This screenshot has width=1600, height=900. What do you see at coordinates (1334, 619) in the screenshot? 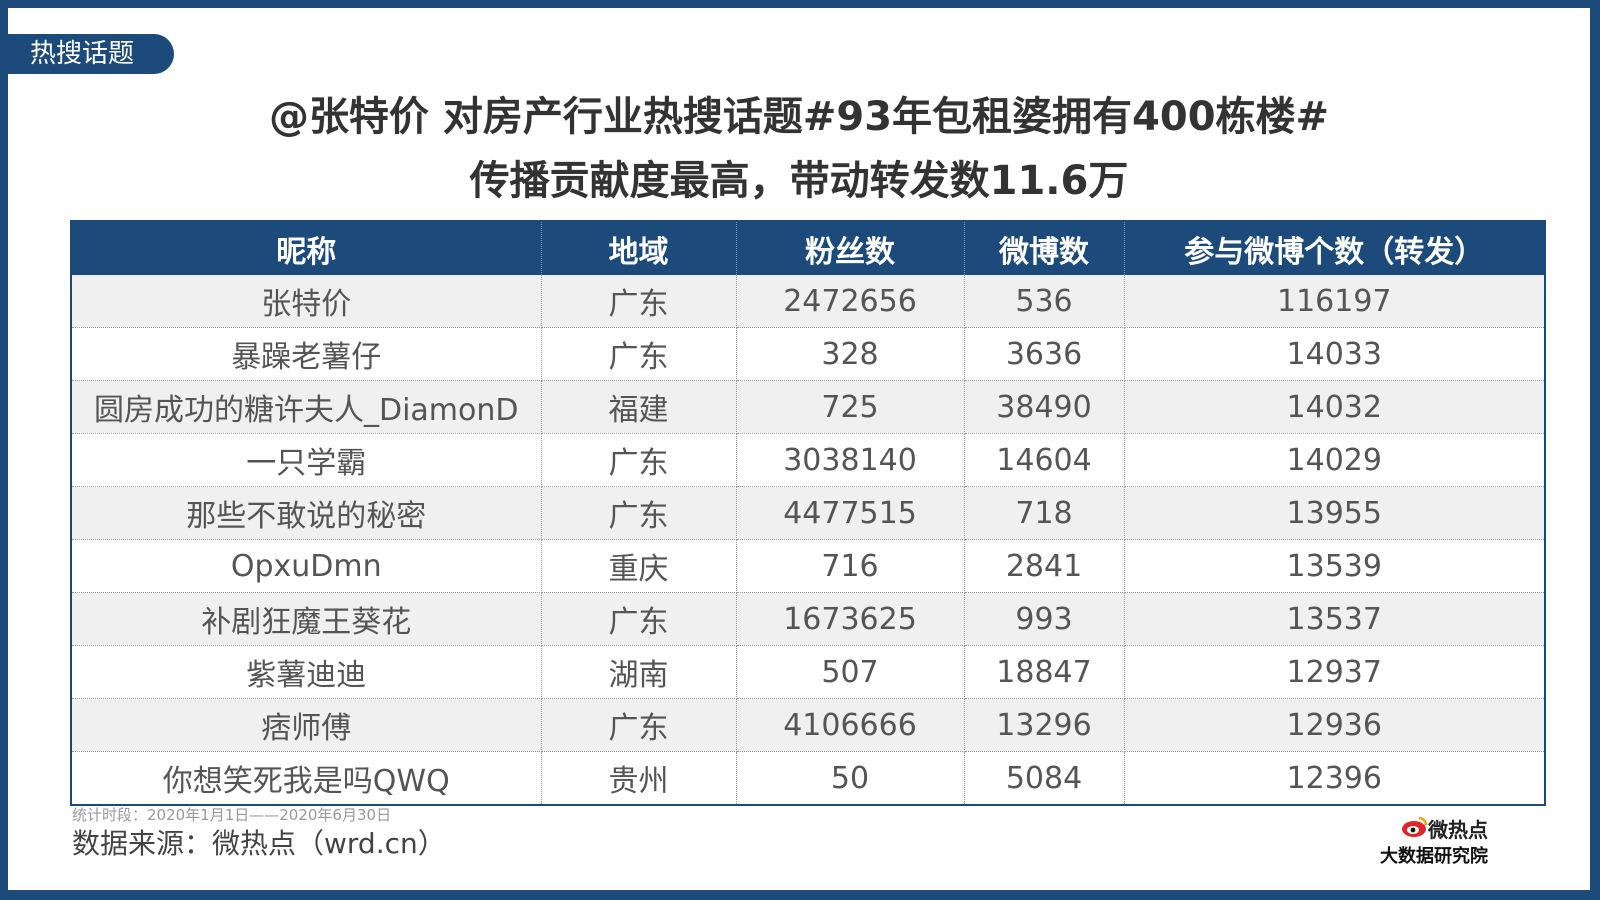
I see `cell-reposts: 13537` at bounding box center [1334, 619].